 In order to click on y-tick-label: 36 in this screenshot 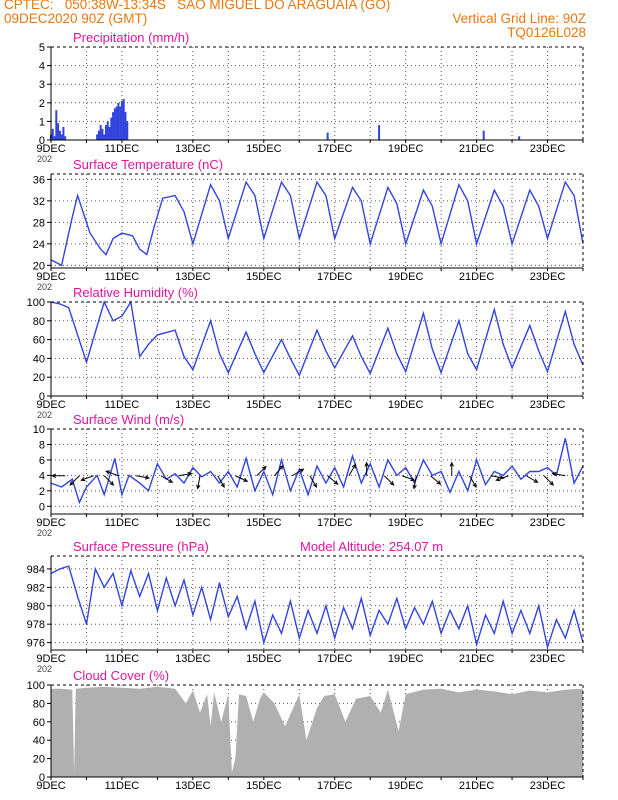, I will do `click(39, 180)`.